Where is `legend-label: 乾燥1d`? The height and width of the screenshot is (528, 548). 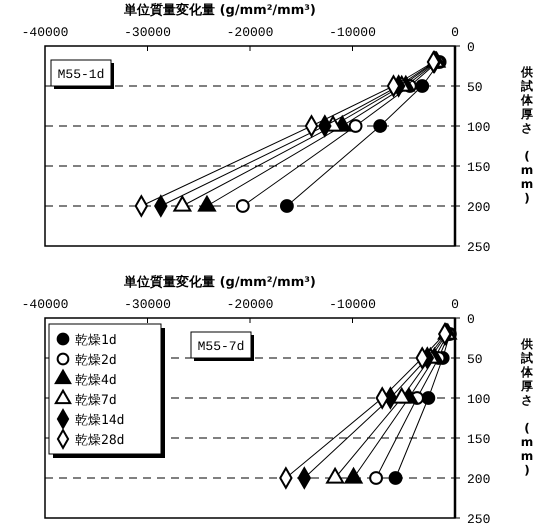
legend-label: 乾燥1d is located at coordinates (96, 340).